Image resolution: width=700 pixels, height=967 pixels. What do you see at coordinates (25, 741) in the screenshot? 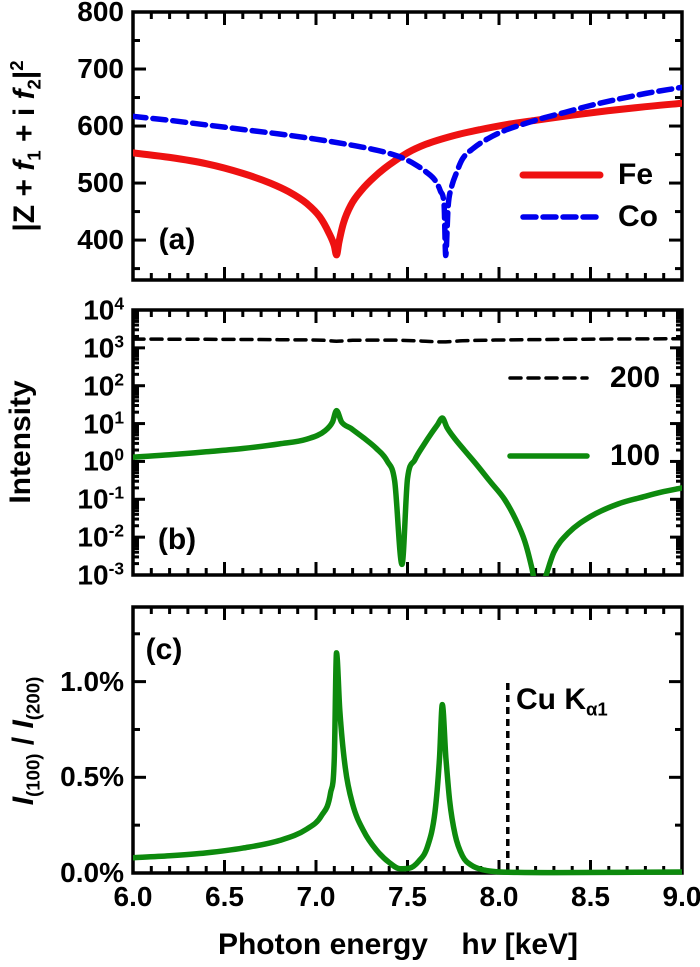
I see `c-y-axis-title: I(100) / I(200)` at bounding box center [25, 741].